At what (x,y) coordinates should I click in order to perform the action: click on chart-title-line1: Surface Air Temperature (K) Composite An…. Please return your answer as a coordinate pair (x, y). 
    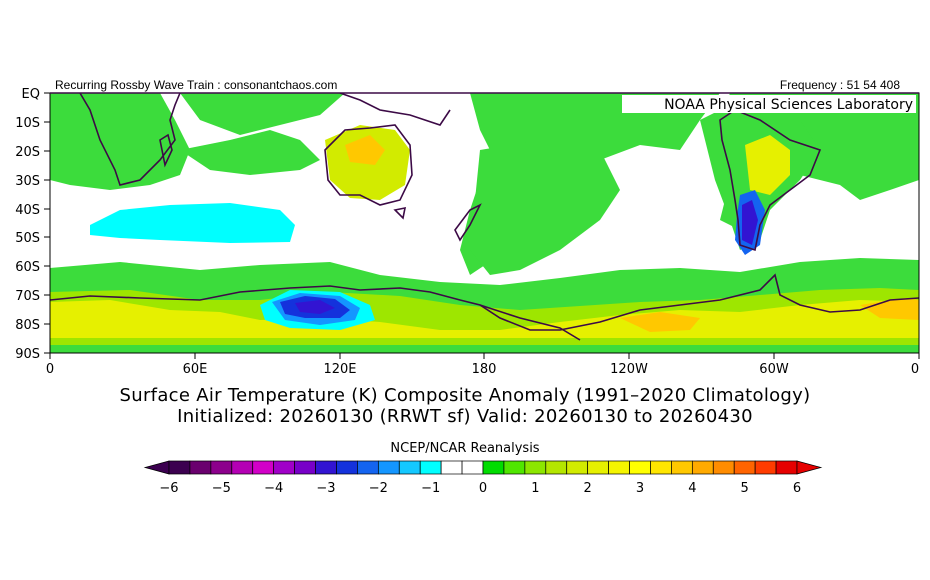
    Looking at the image, I should click on (465, 395).